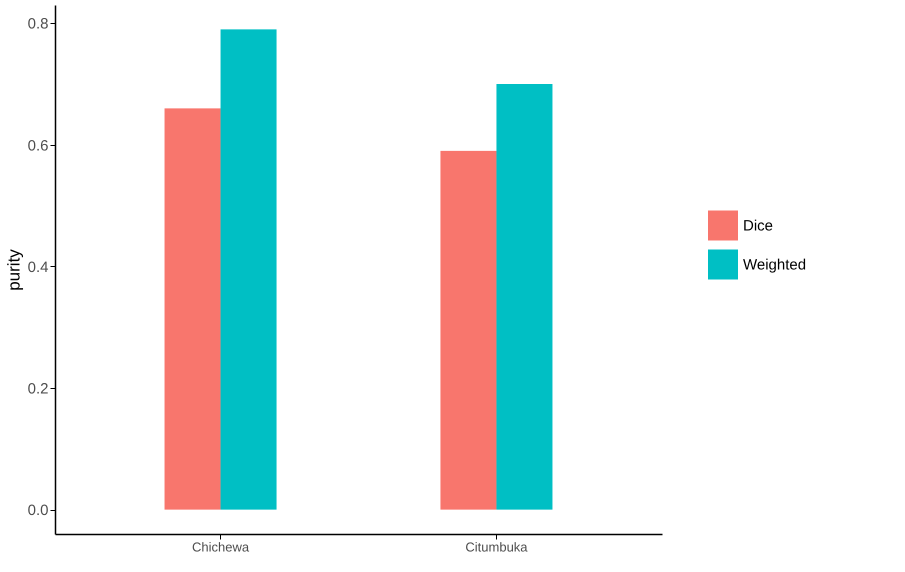 Image resolution: width=905 pixels, height=572 pixels. What do you see at coordinates (38, 267) in the screenshot?
I see `y-tick-label: 0.4` at bounding box center [38, 267].